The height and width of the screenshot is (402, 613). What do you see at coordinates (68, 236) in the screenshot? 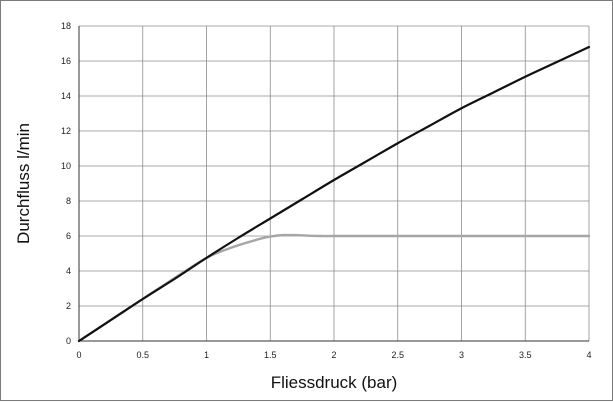
I see `y-tick-label: 6` at bounding box center [68, 236].